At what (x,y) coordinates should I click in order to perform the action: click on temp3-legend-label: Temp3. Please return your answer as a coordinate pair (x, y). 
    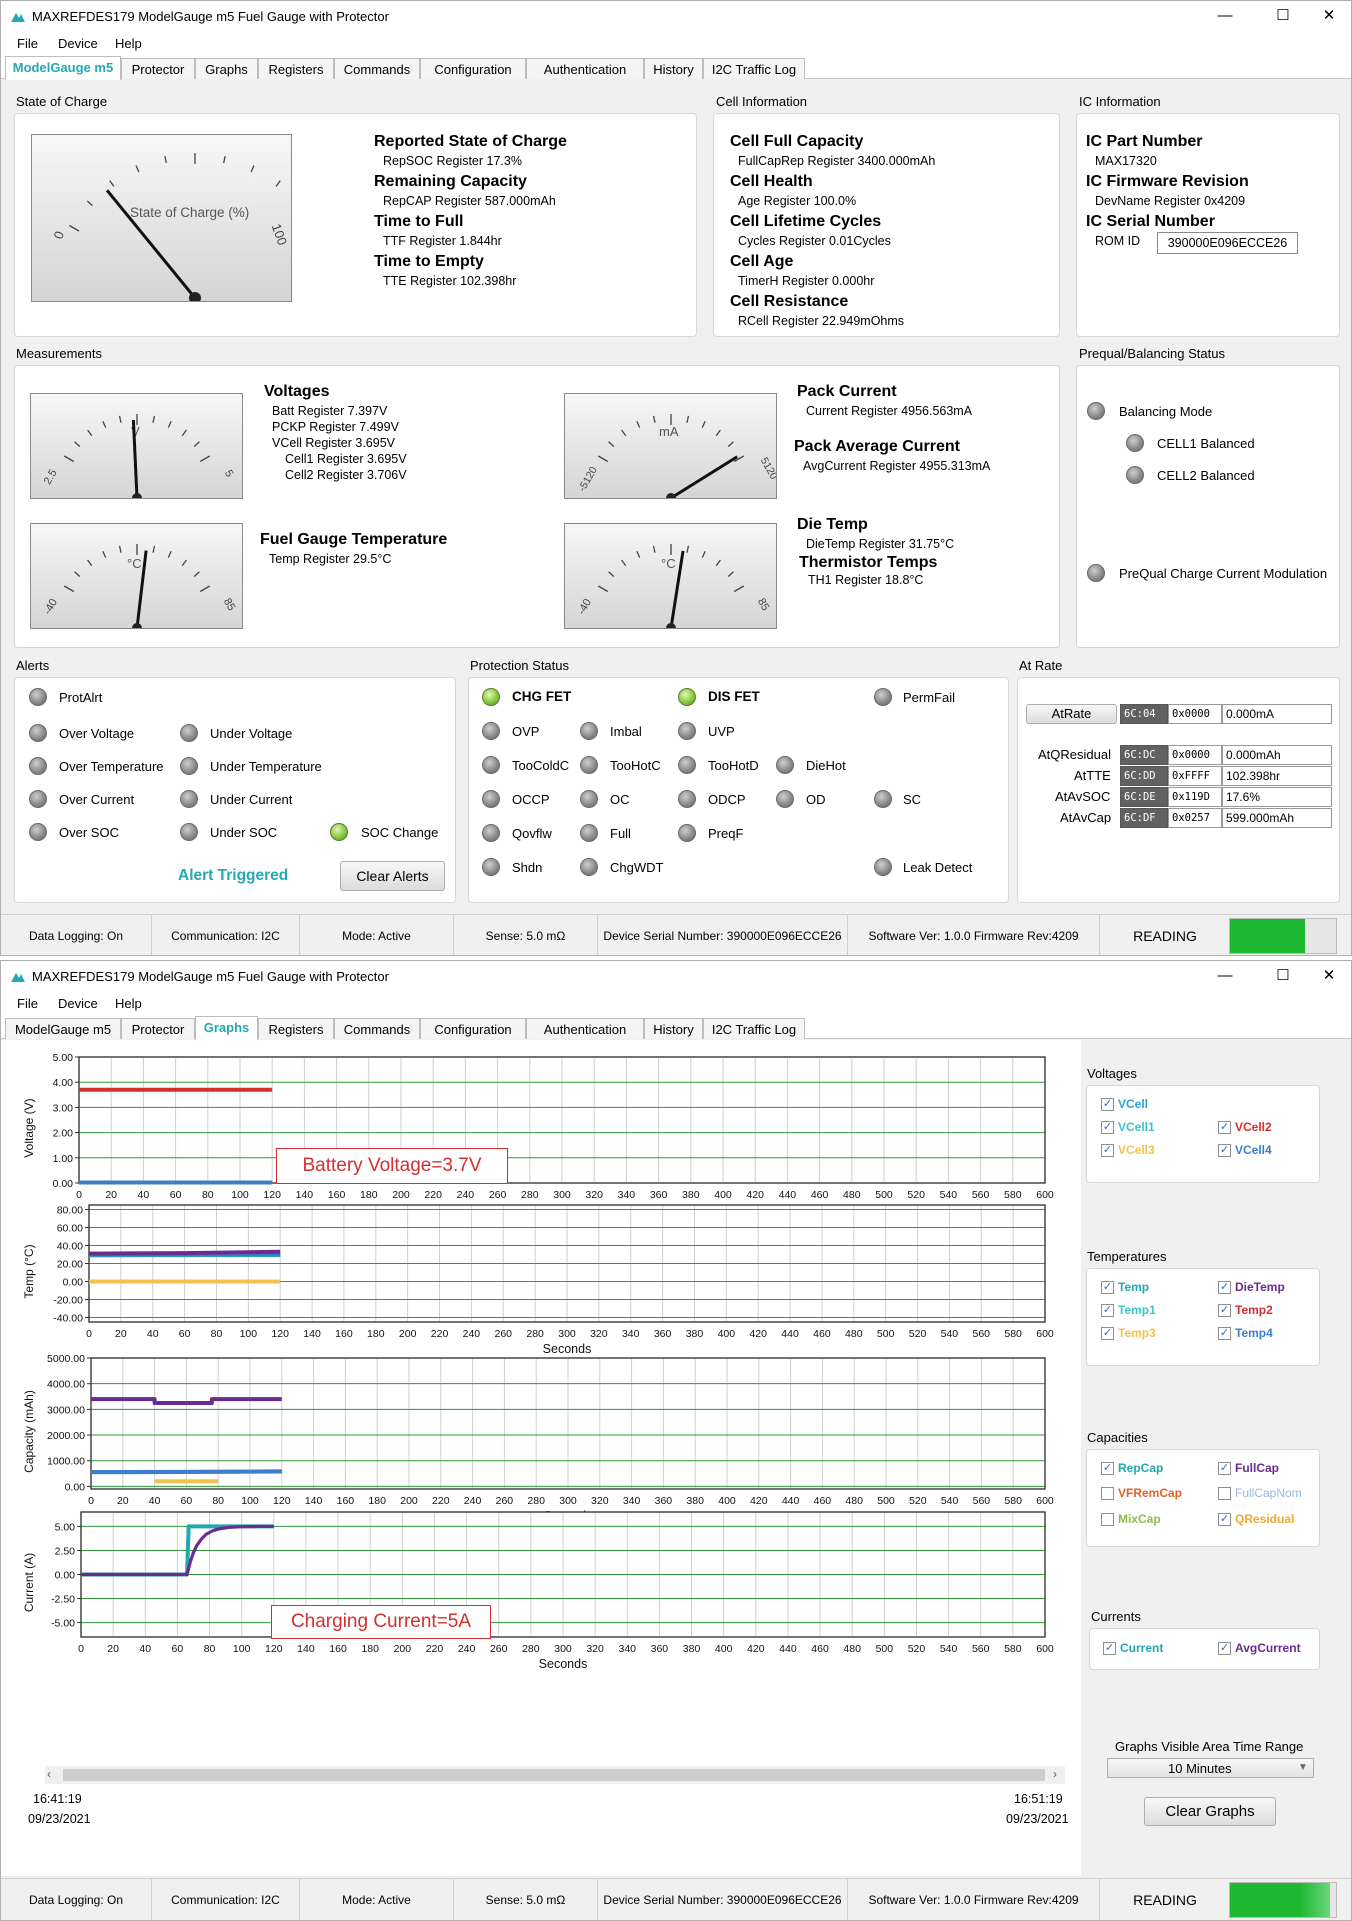
    Looking at the image, I should click on (1137, 1333).